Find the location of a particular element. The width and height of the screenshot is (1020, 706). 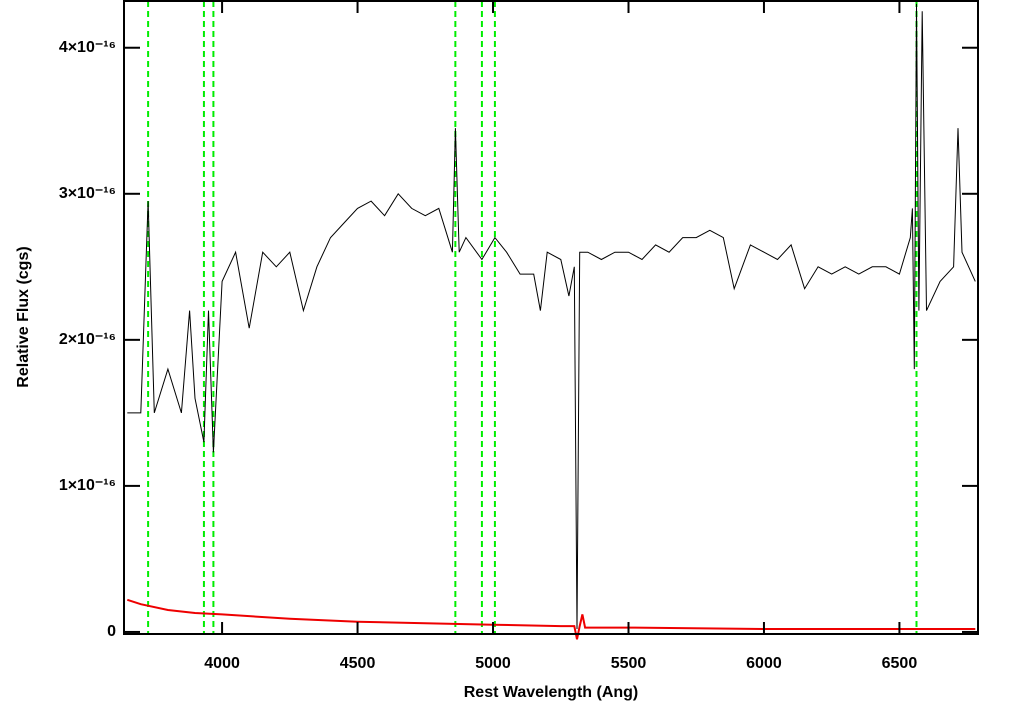

y-tick-label: 4×10⁻¹⁶ is located at coordinates (87, 47).